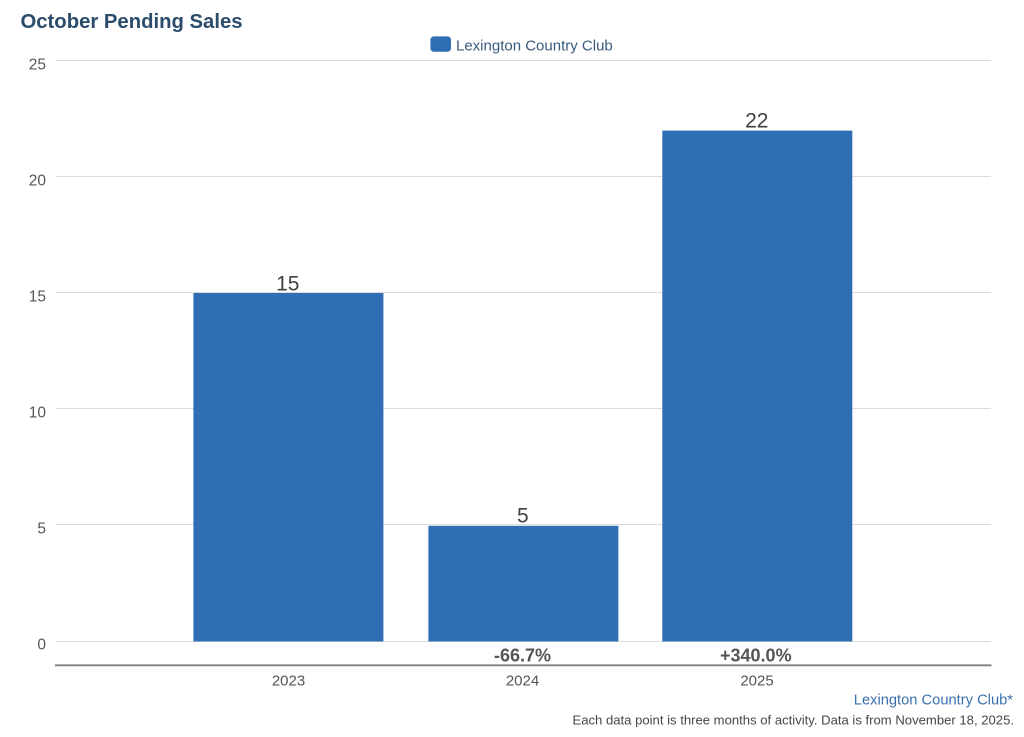  Describe the element at coordinates (756, 121) in the screenshot. I see `svg-text: 22` at that location.